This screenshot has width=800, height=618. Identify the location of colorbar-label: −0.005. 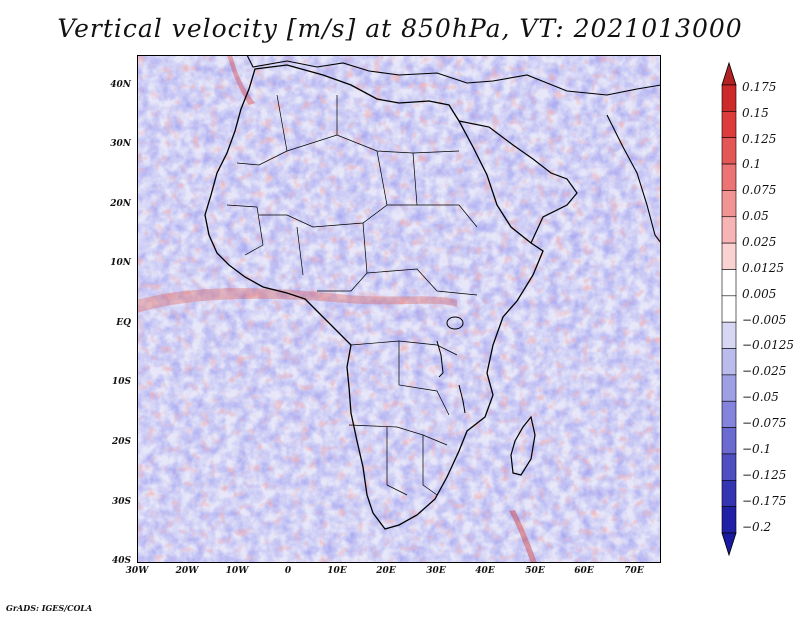
(764, 320).